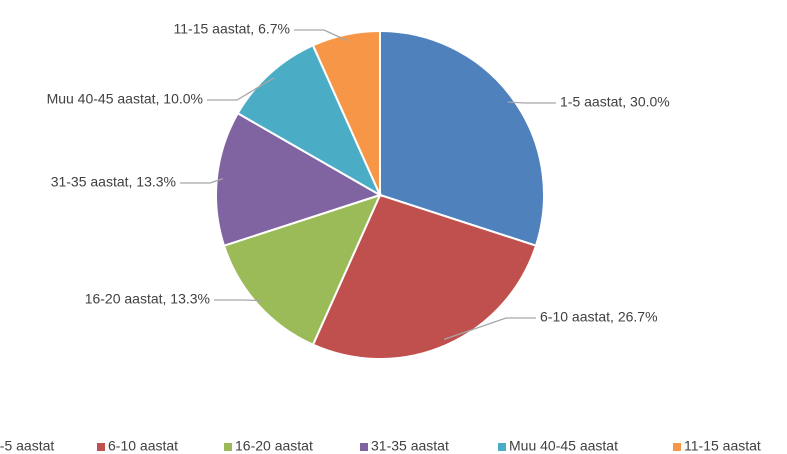 The image size is (787, 454). What do you see at coordinates (147, 299) in the screenshot?
I see `data-label: 16-20 aastat, 13.3%` at bounding box center [147, 299].